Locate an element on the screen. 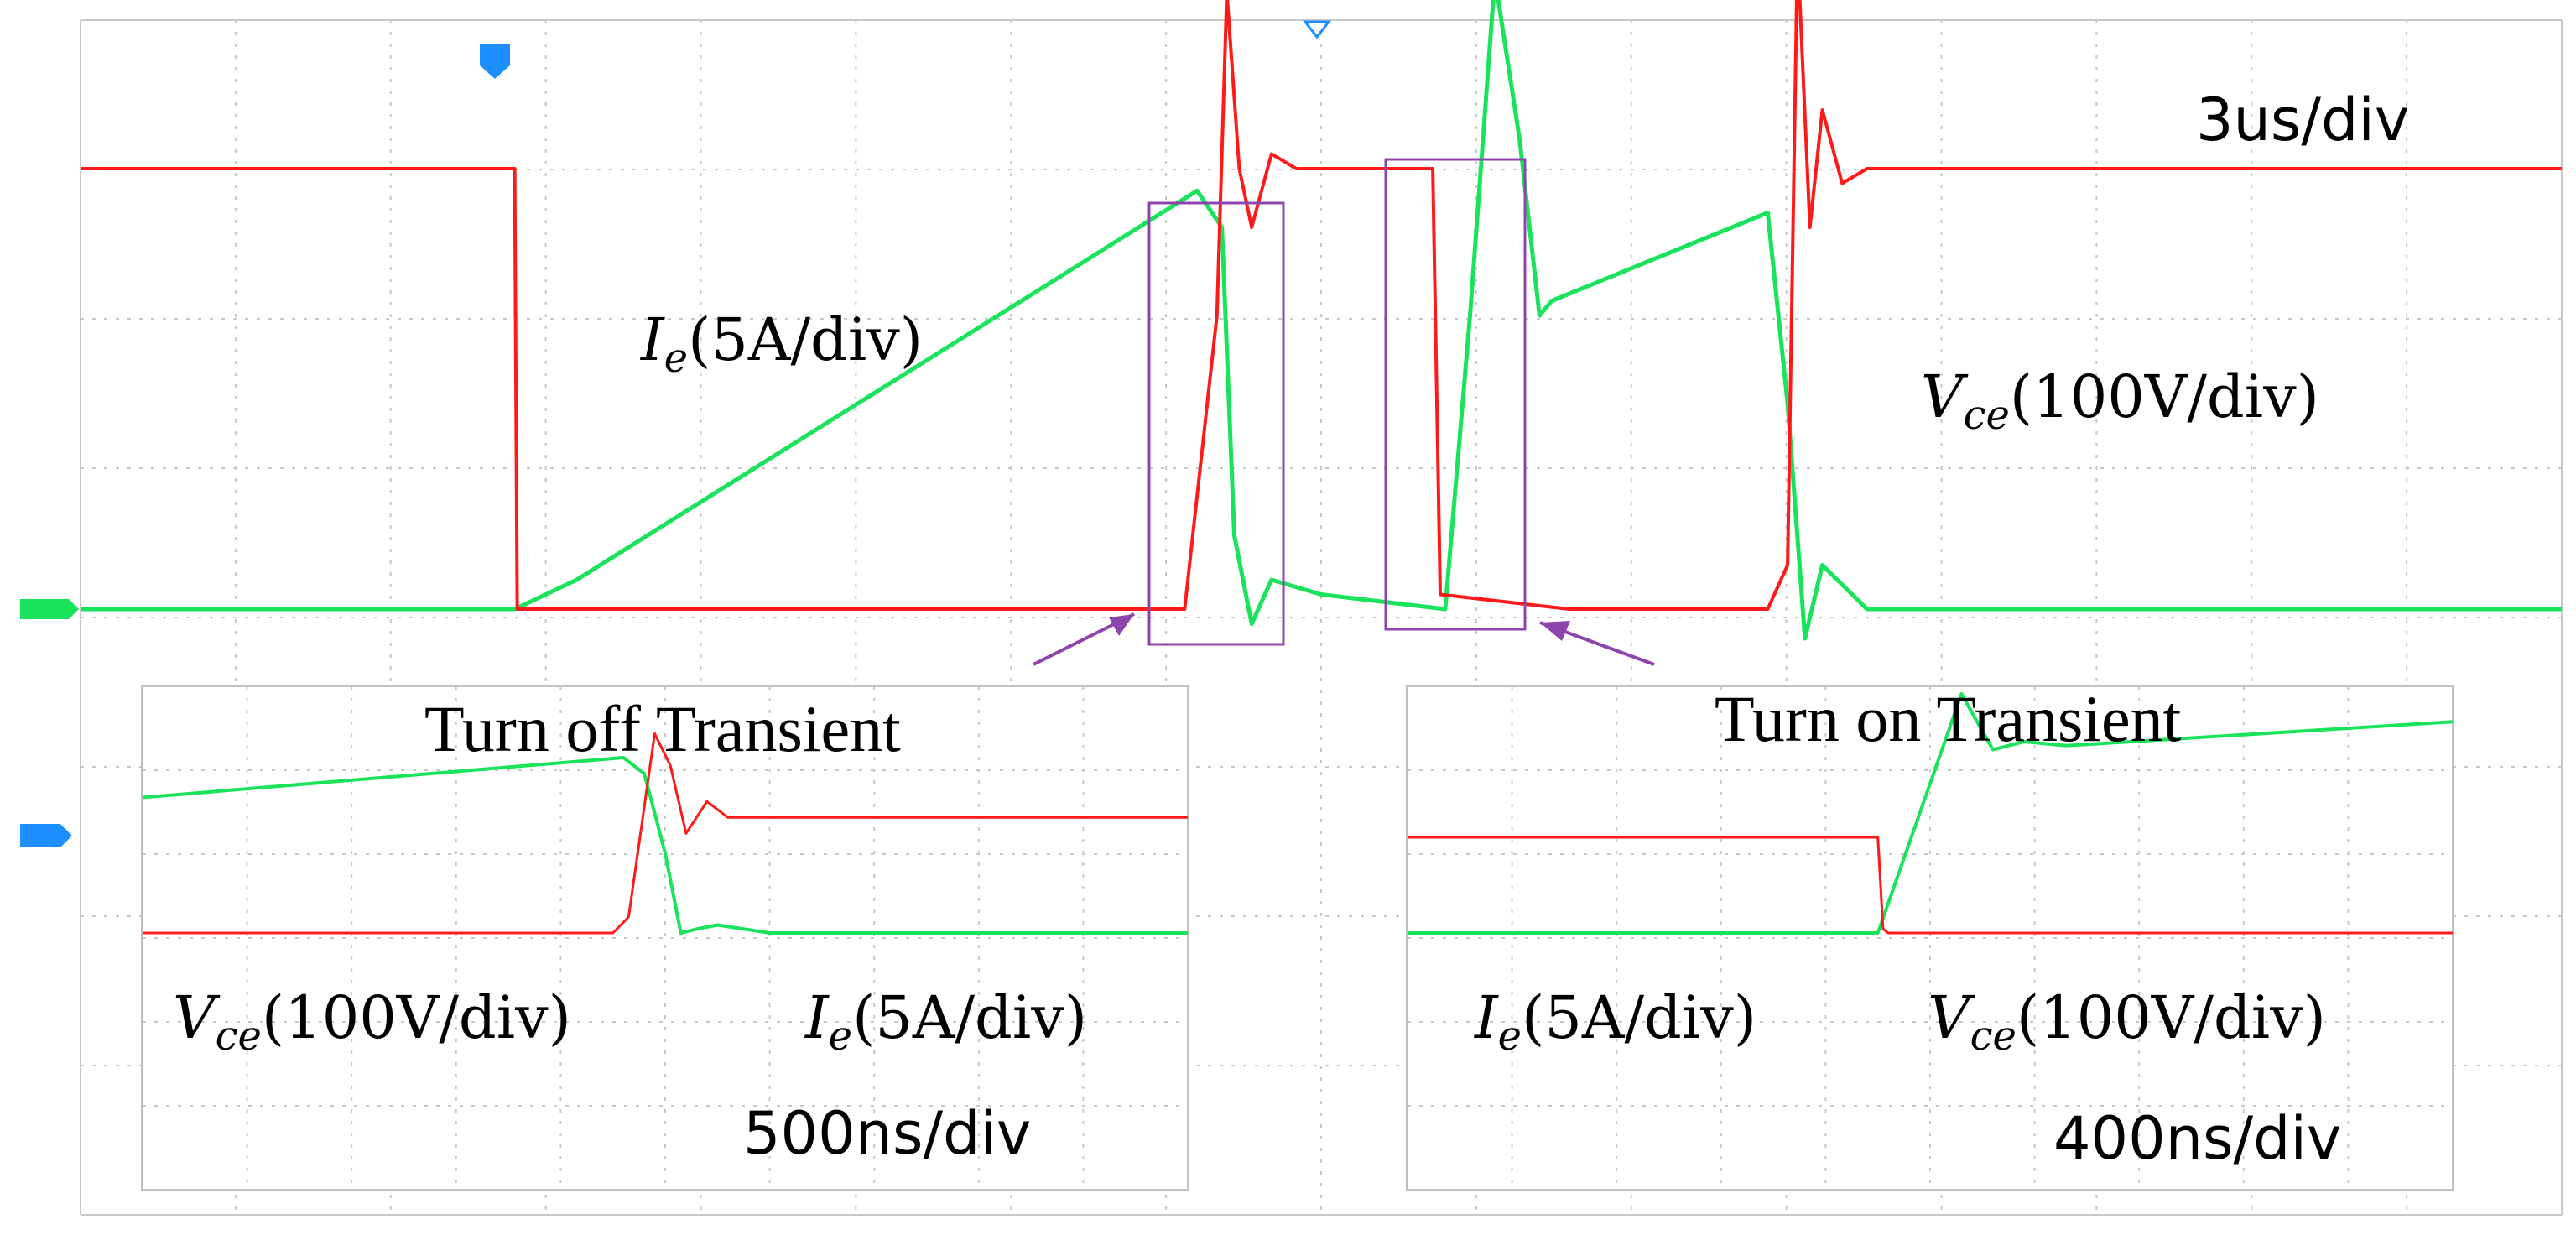  center-marker-icon is located at coordinates (1317, 29).